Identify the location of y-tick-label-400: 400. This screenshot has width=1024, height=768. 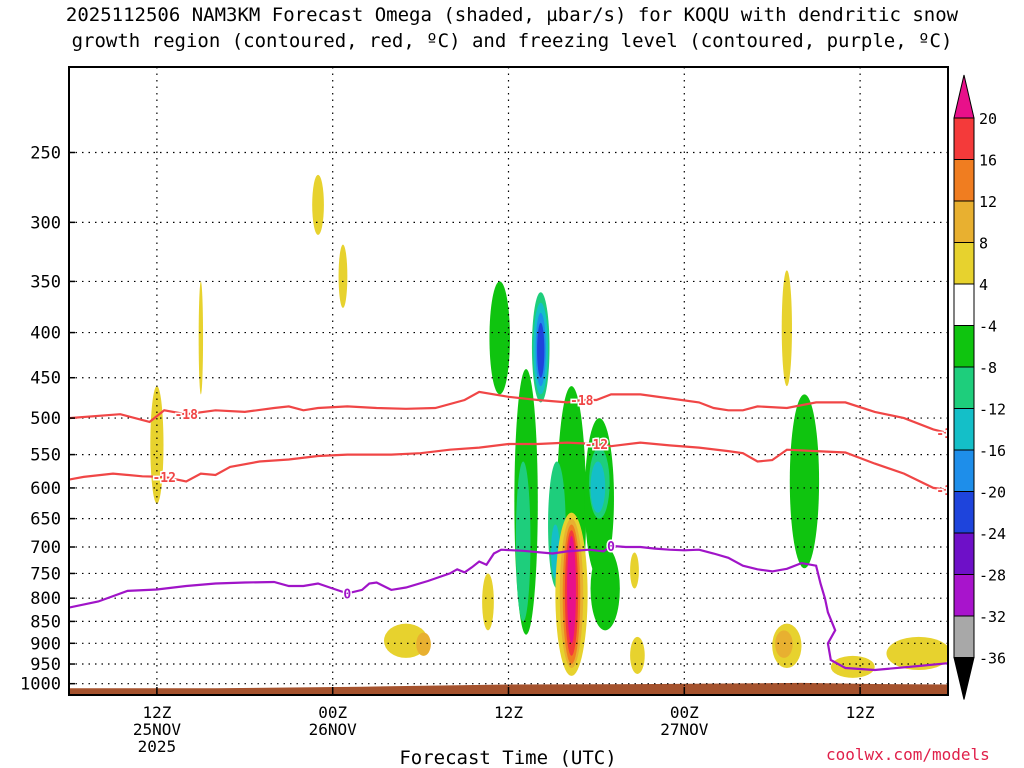
(45, 334).